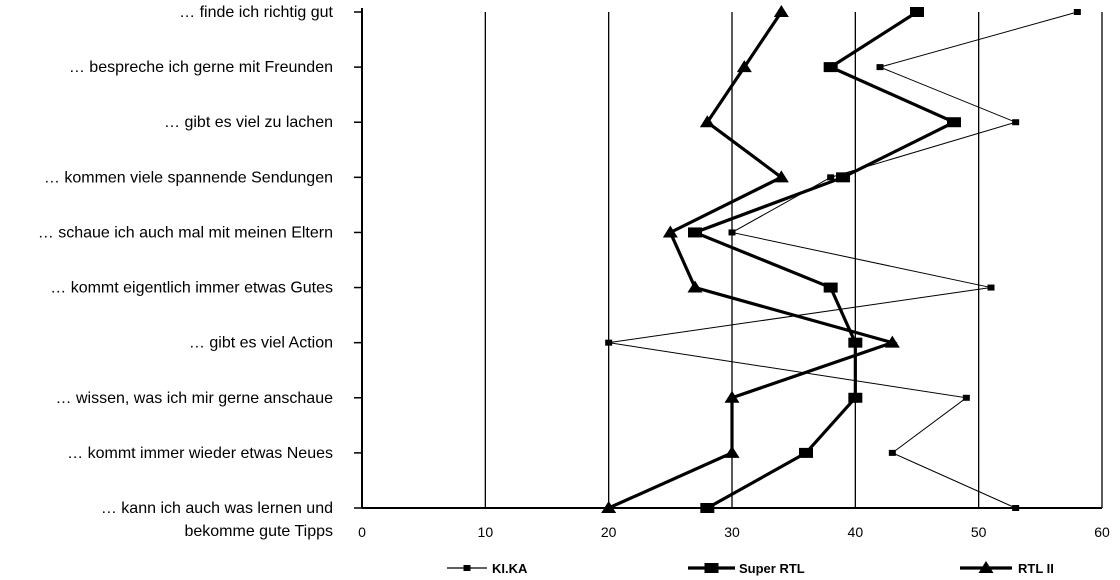  I want to click on x-tick-label: 0, so click(362, 532).